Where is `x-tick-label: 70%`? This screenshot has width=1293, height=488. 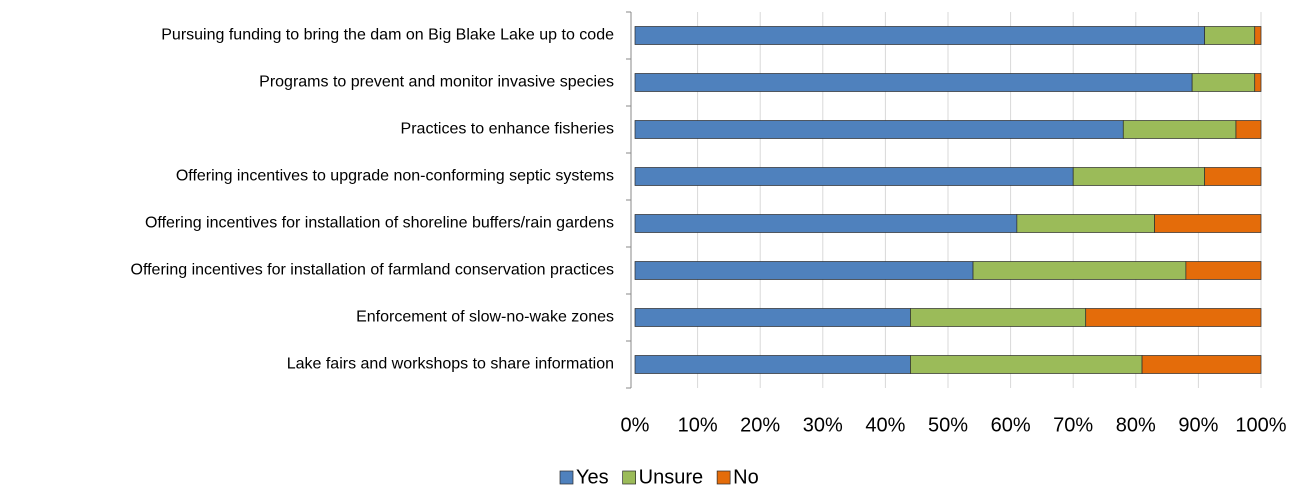
x-tick-label: 70% is located at coordinates (1073, 425).